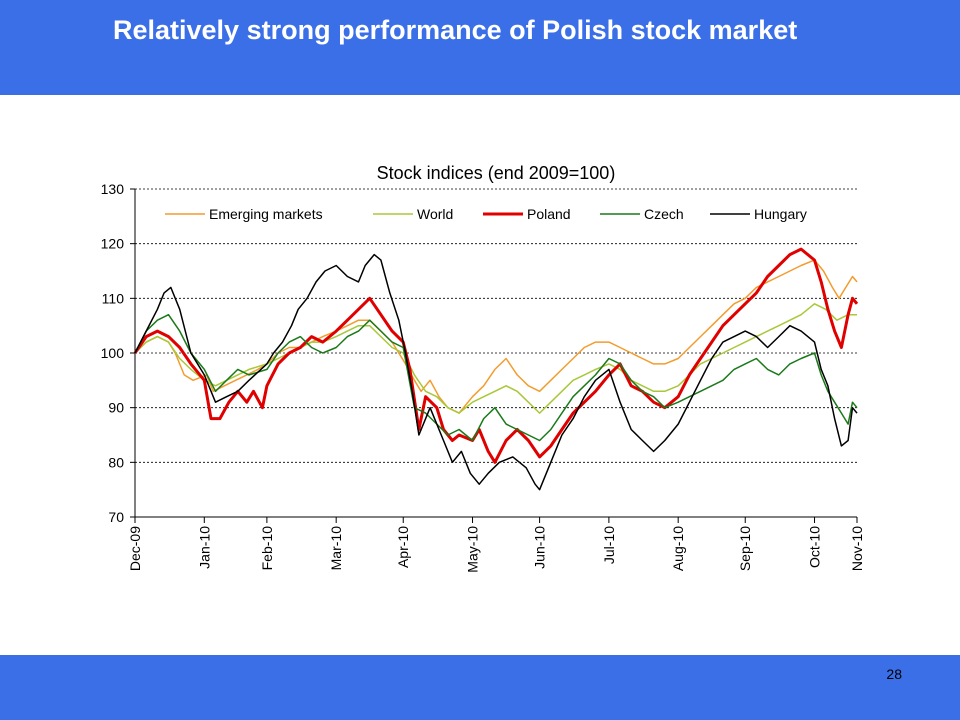 The width and height of the screenshot is (960, 720). What do you see at coordinates (745, 548) in the screenshot?
I see `x-tick-label: Sep-10` at bounding box center [745, 548].